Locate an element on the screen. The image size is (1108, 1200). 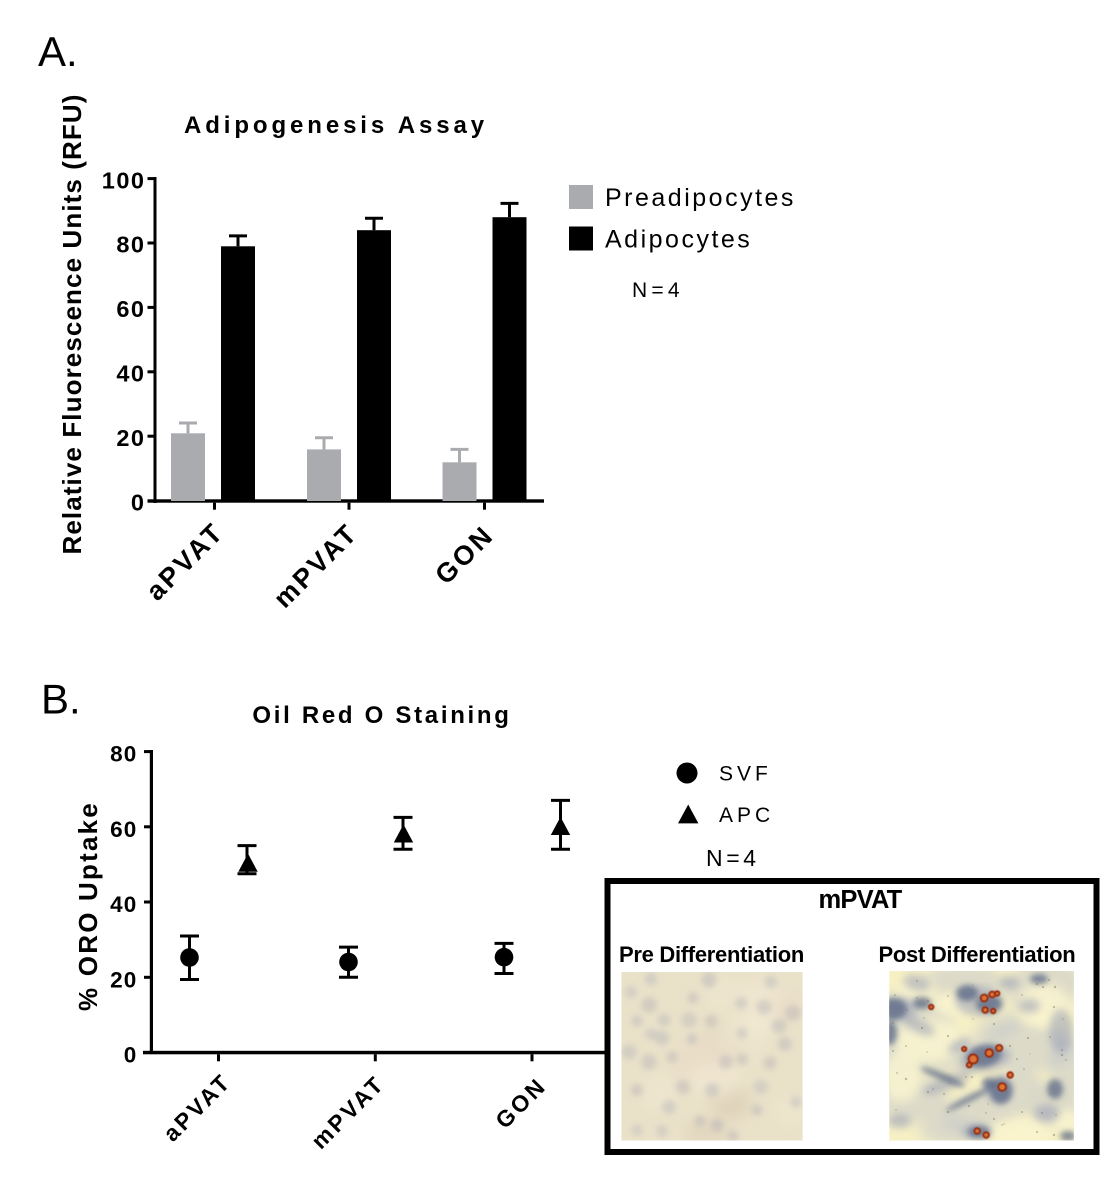
svg-text: APC is located at coordinates (746, 815).